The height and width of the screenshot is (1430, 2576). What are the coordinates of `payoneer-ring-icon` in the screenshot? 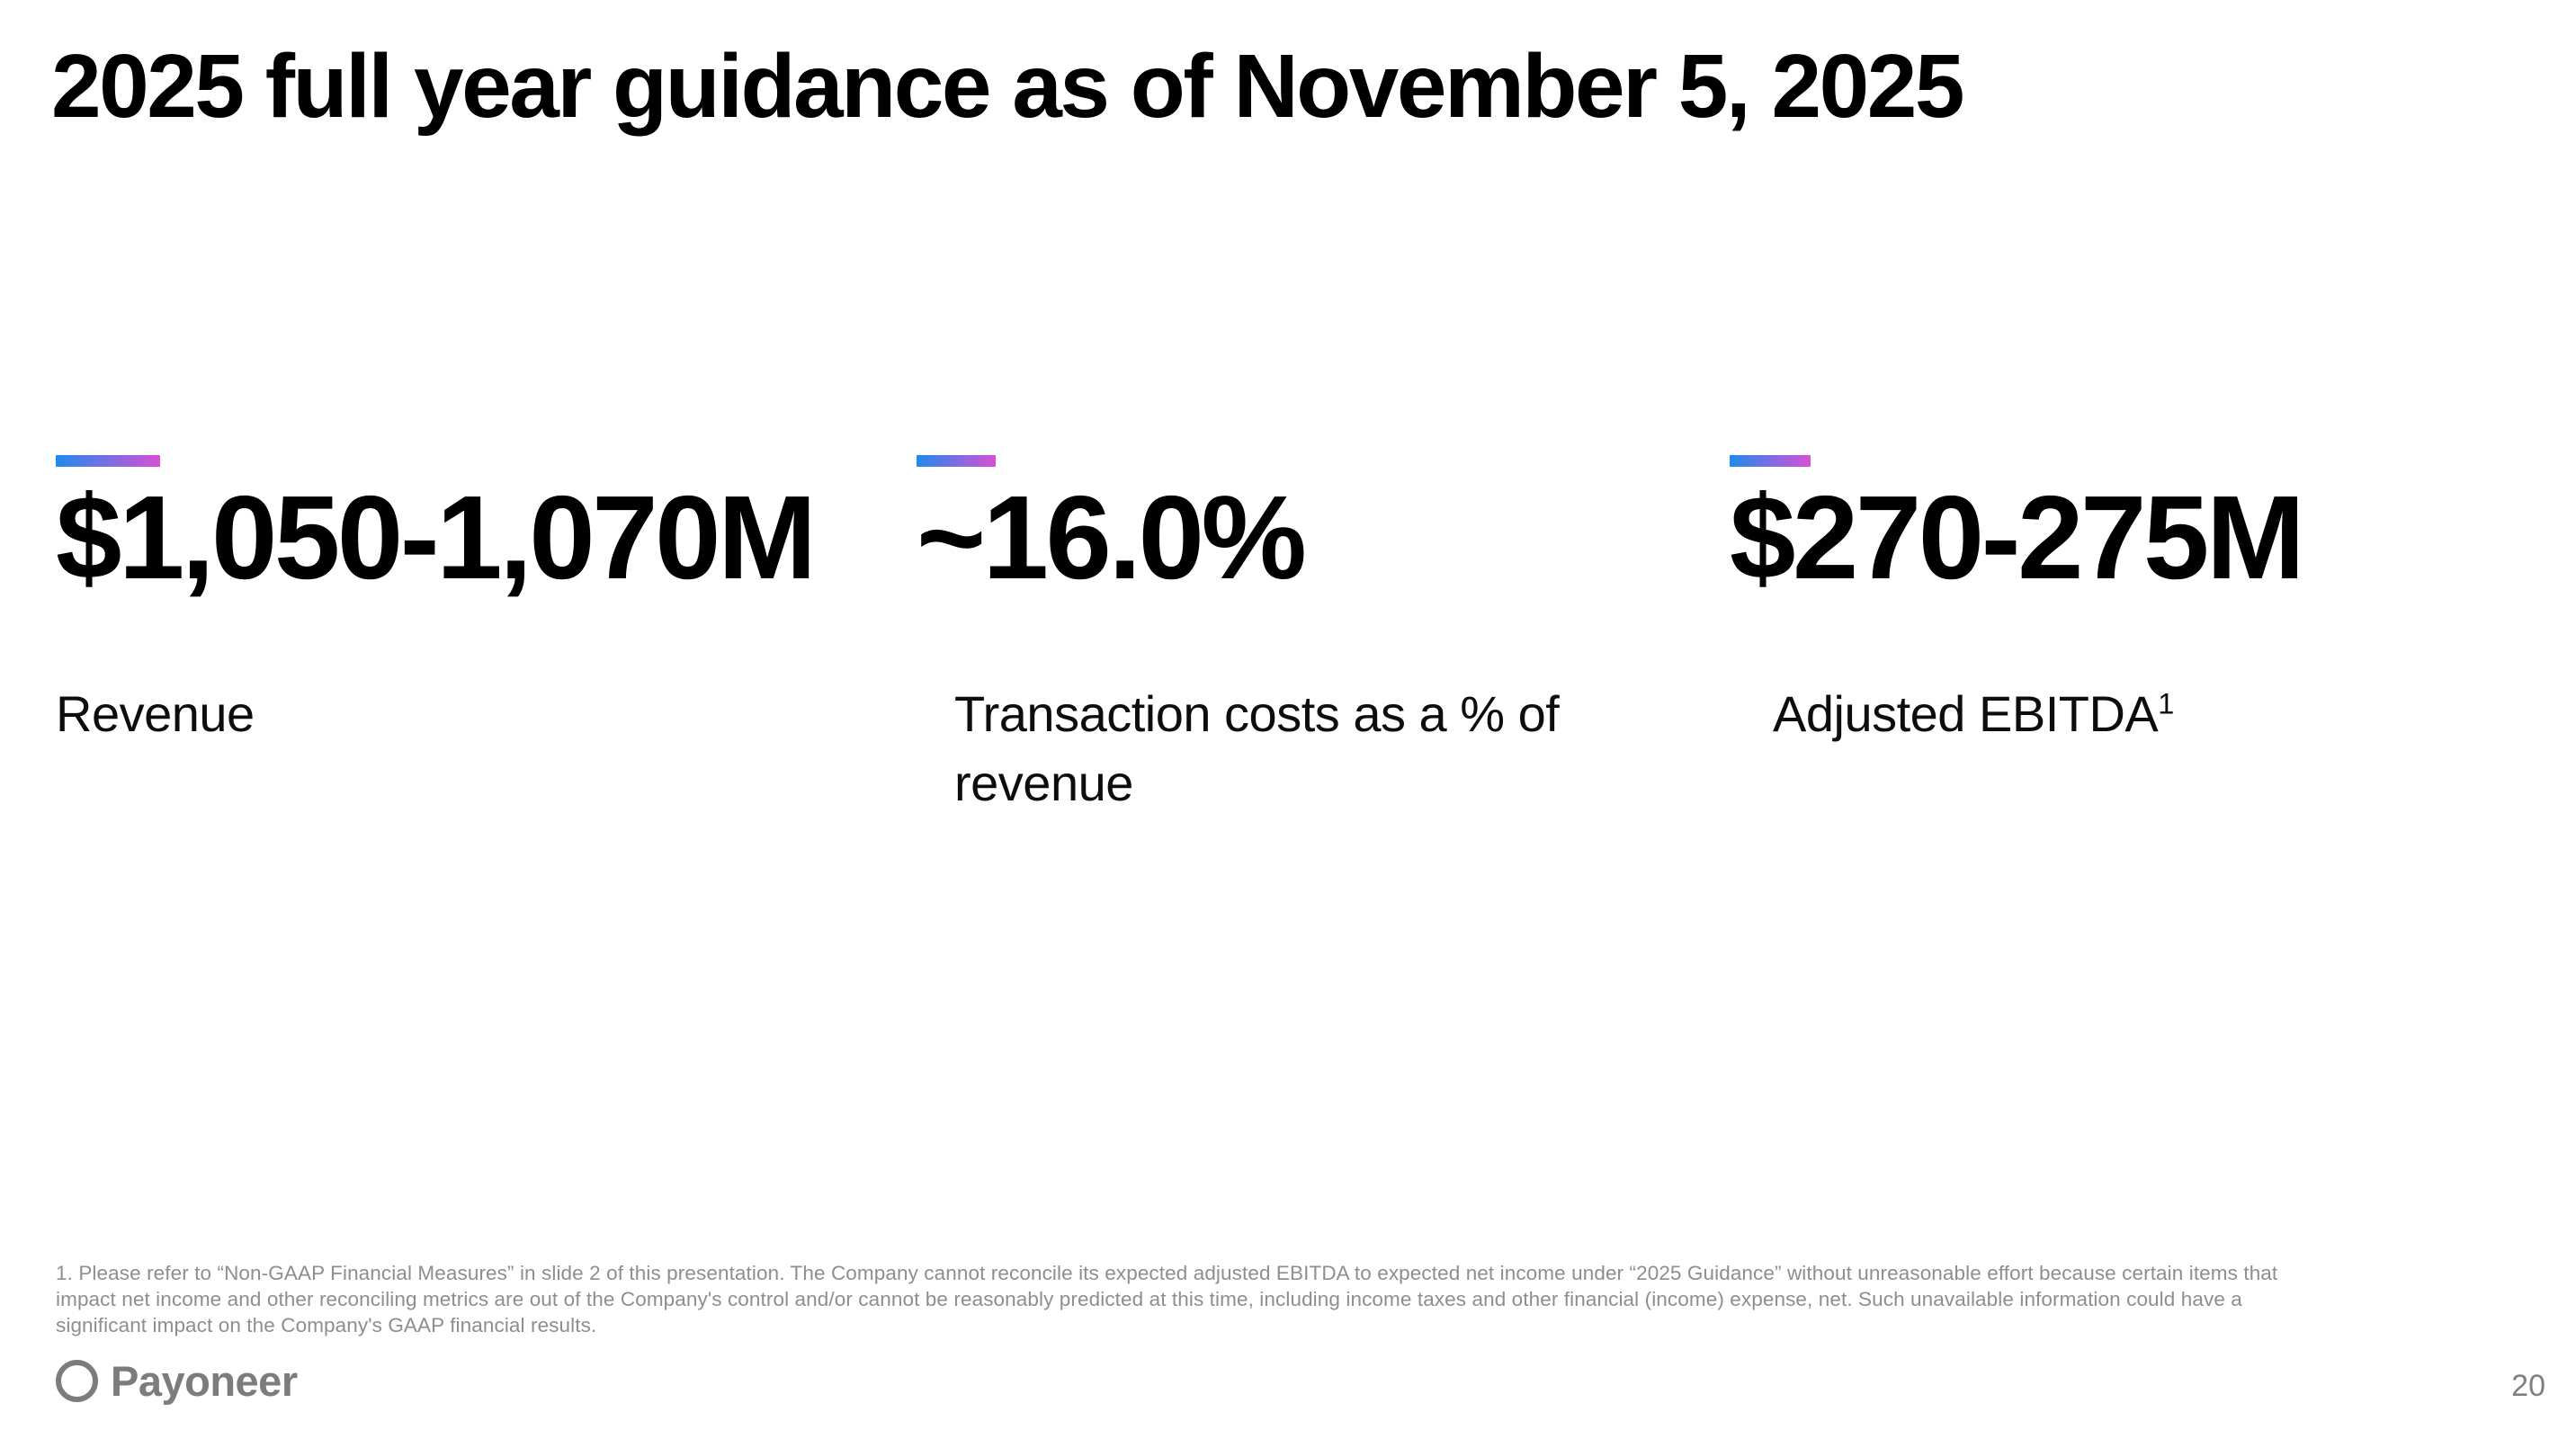 It's located at (77, 1381).